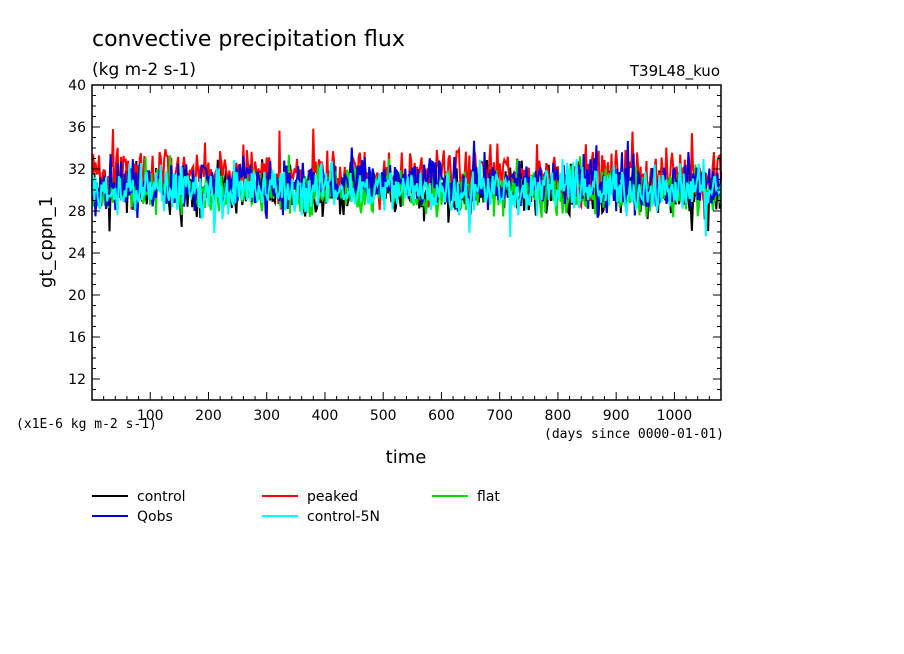 This screenshot has width=904, height=654. What do you see at coordinates (488, 497) in the screenshot?
I see `legend-label: flat` at bounding box center [488, 497].